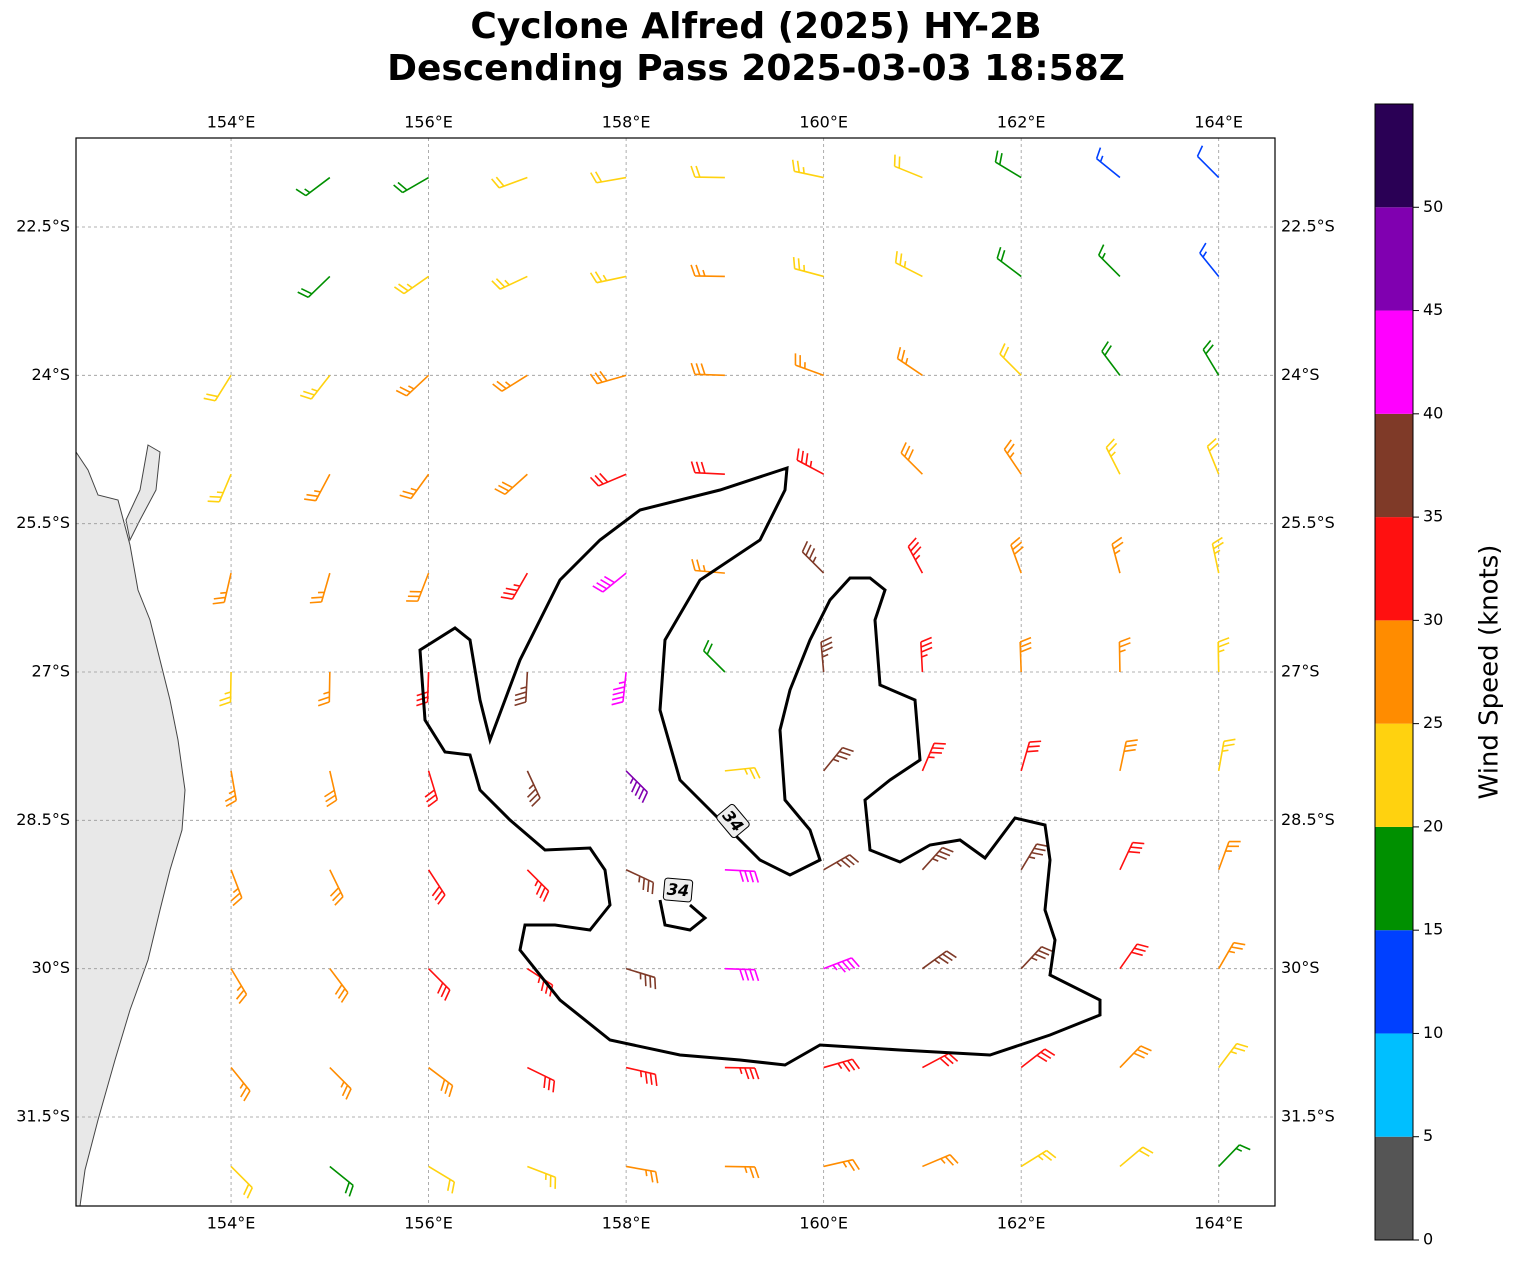 The image size is (1513, 1268). What do you see at coordinates (1308, 522) in the screenshot?
I see `y-tick-label: 25.5°S` at bounding box center [1308, 522].